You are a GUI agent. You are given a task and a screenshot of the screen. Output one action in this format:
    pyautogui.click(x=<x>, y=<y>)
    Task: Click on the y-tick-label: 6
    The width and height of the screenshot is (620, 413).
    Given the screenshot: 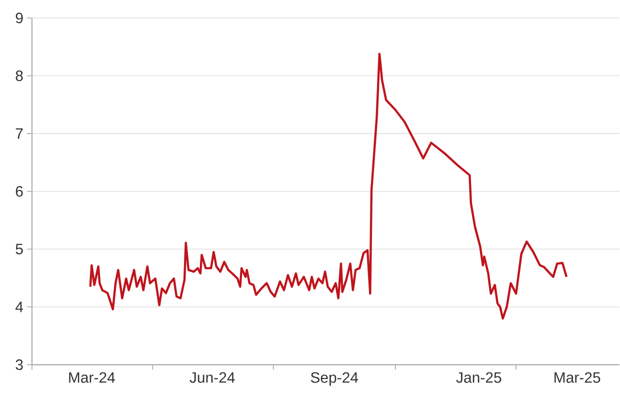 What is the action you would take?
    pyautogui.click(x=19, y=191)
    